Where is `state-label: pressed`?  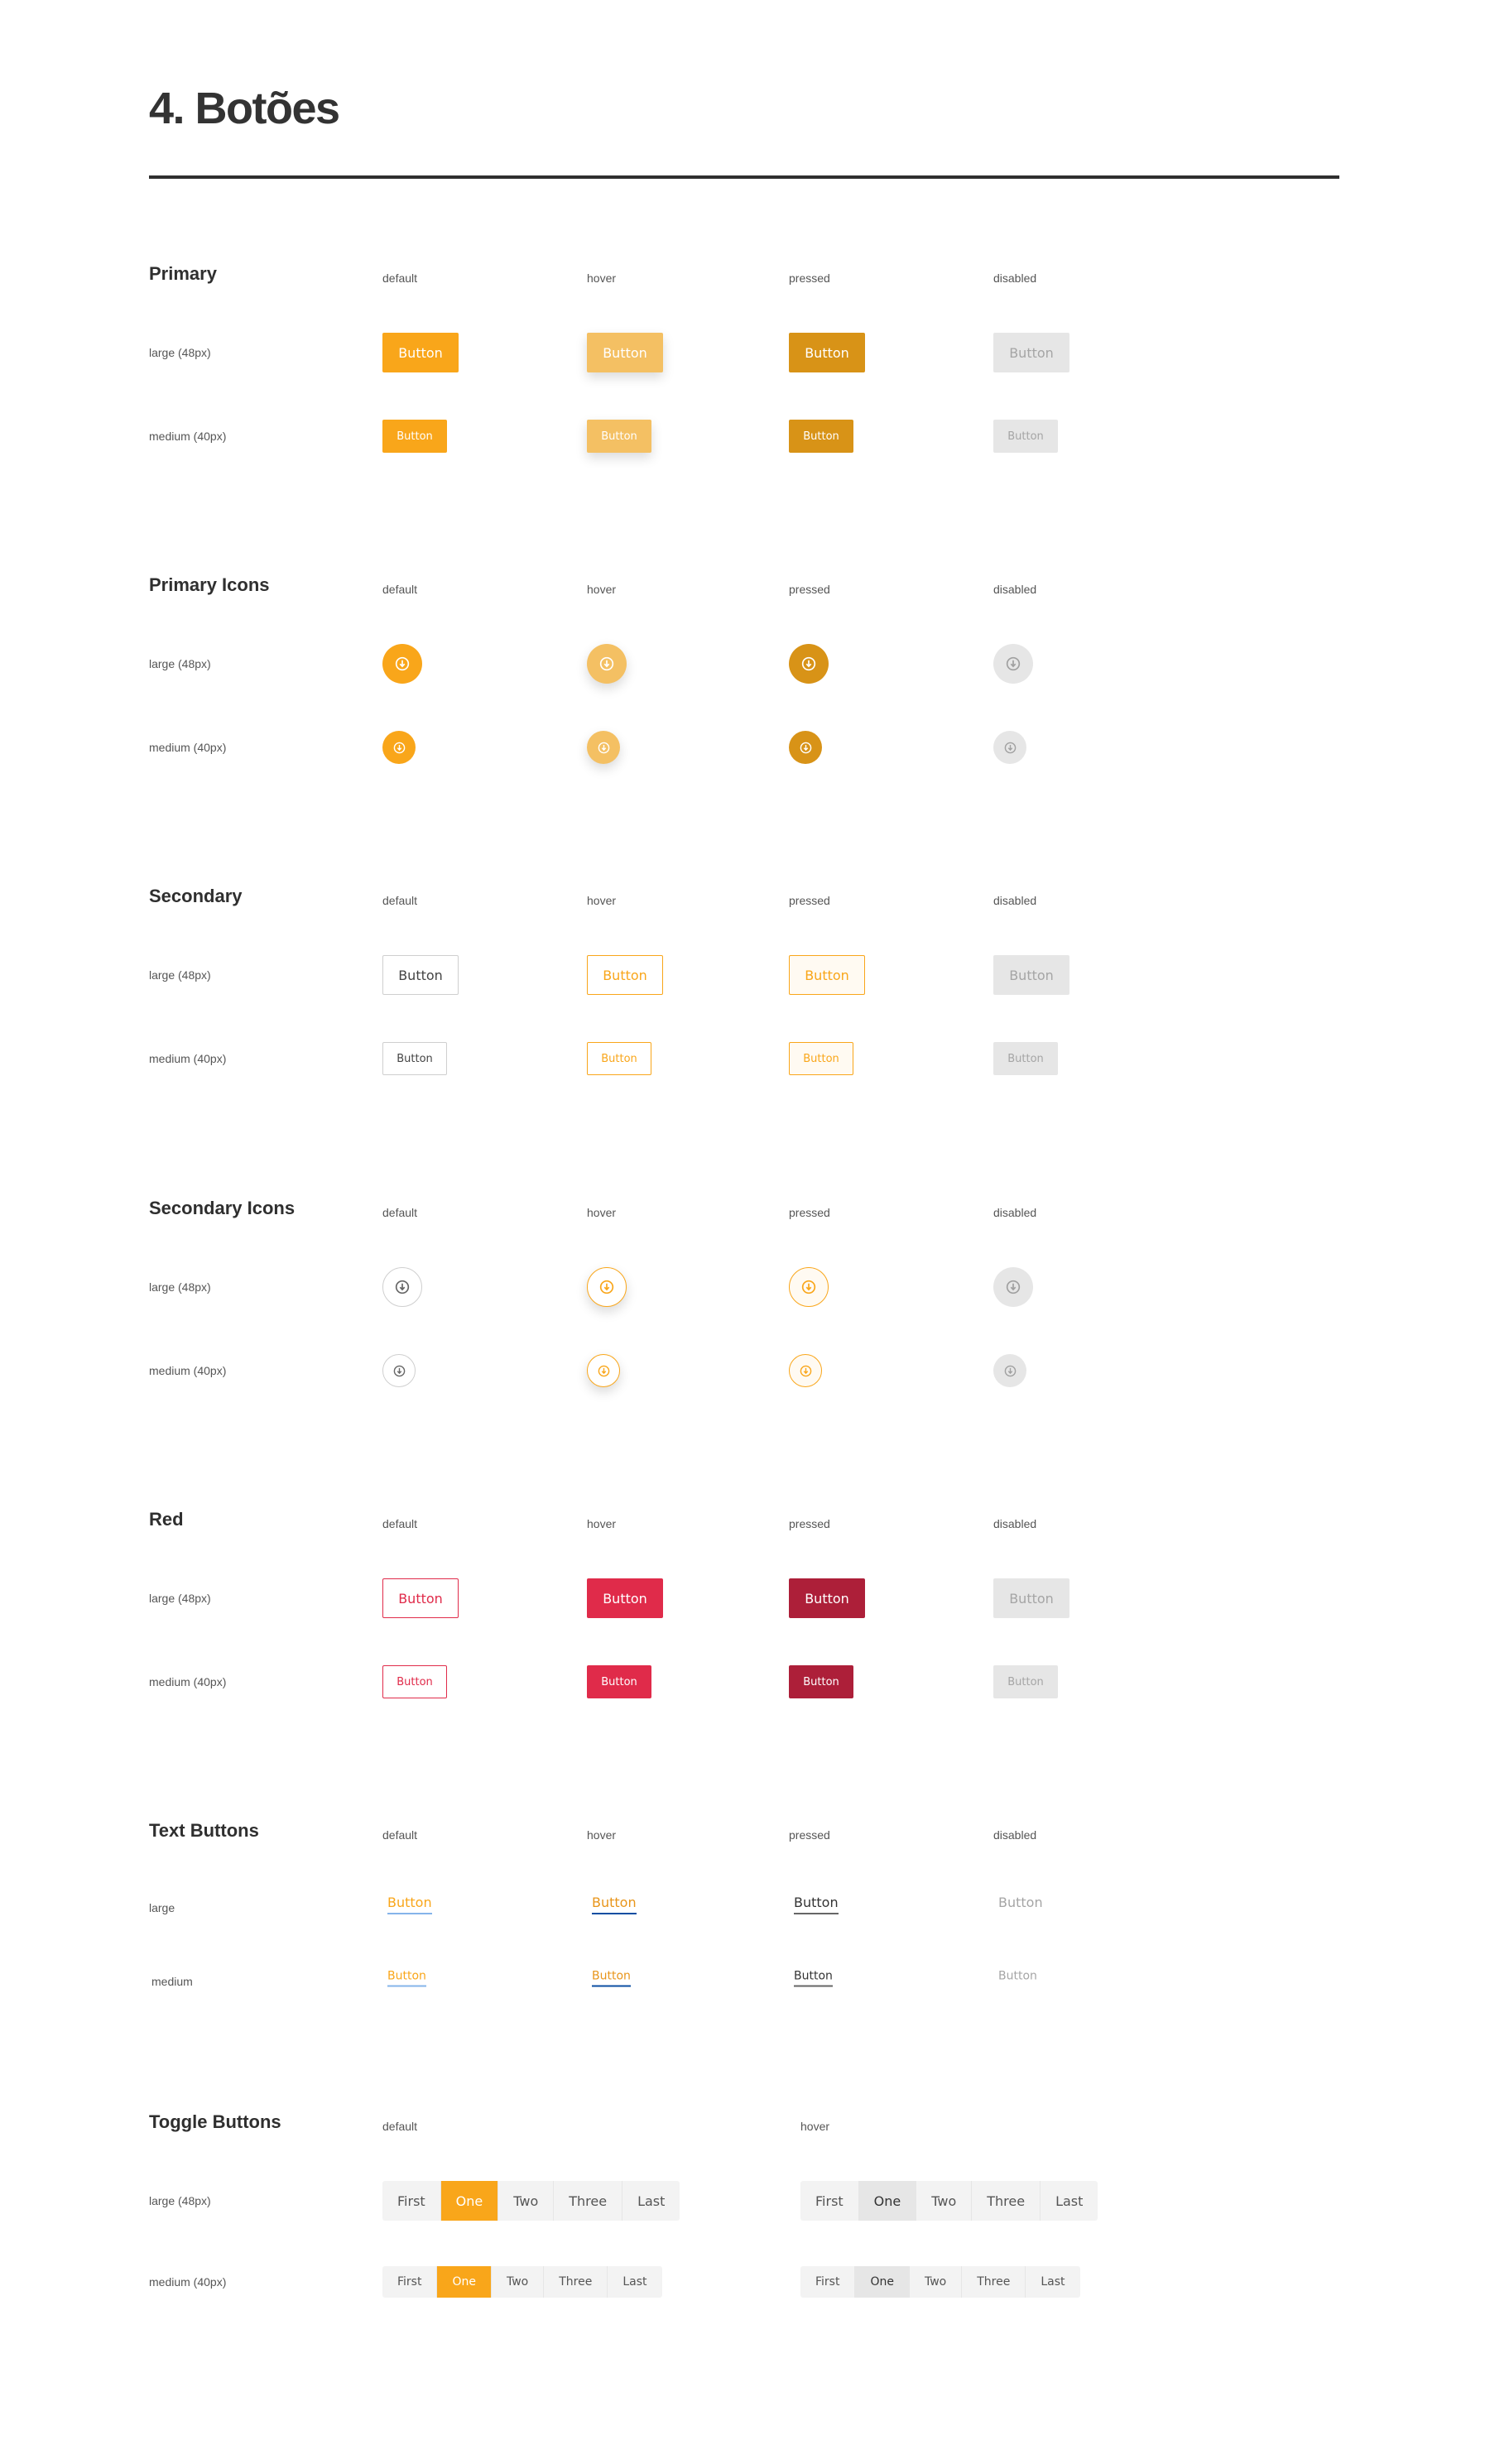 state-label: pressed is located at coordinates (809, 1212).